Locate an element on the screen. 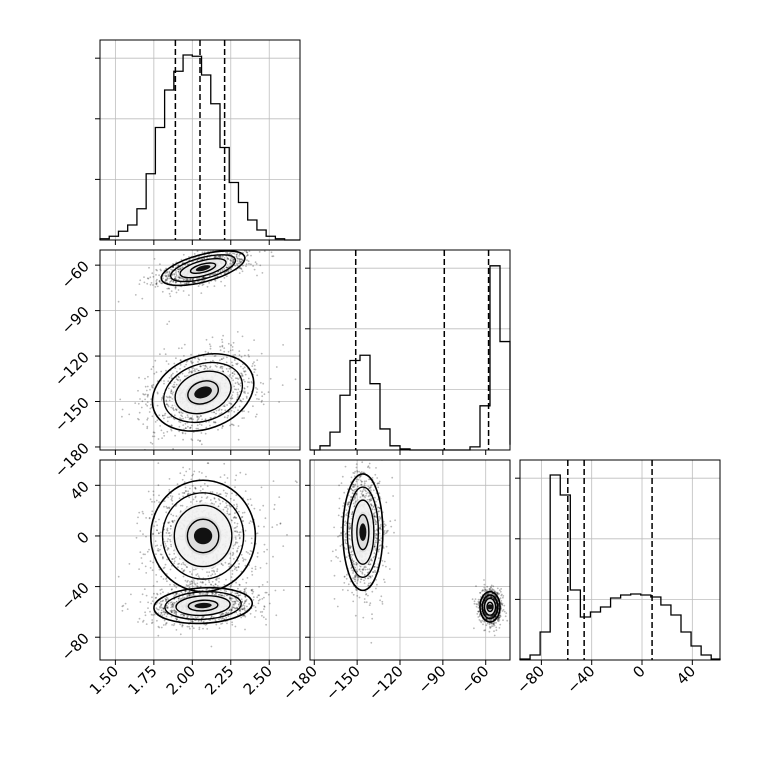 This screenshot has width=760, height=760. p0_marginal-histogram-step is located at coordinates (199, 147).